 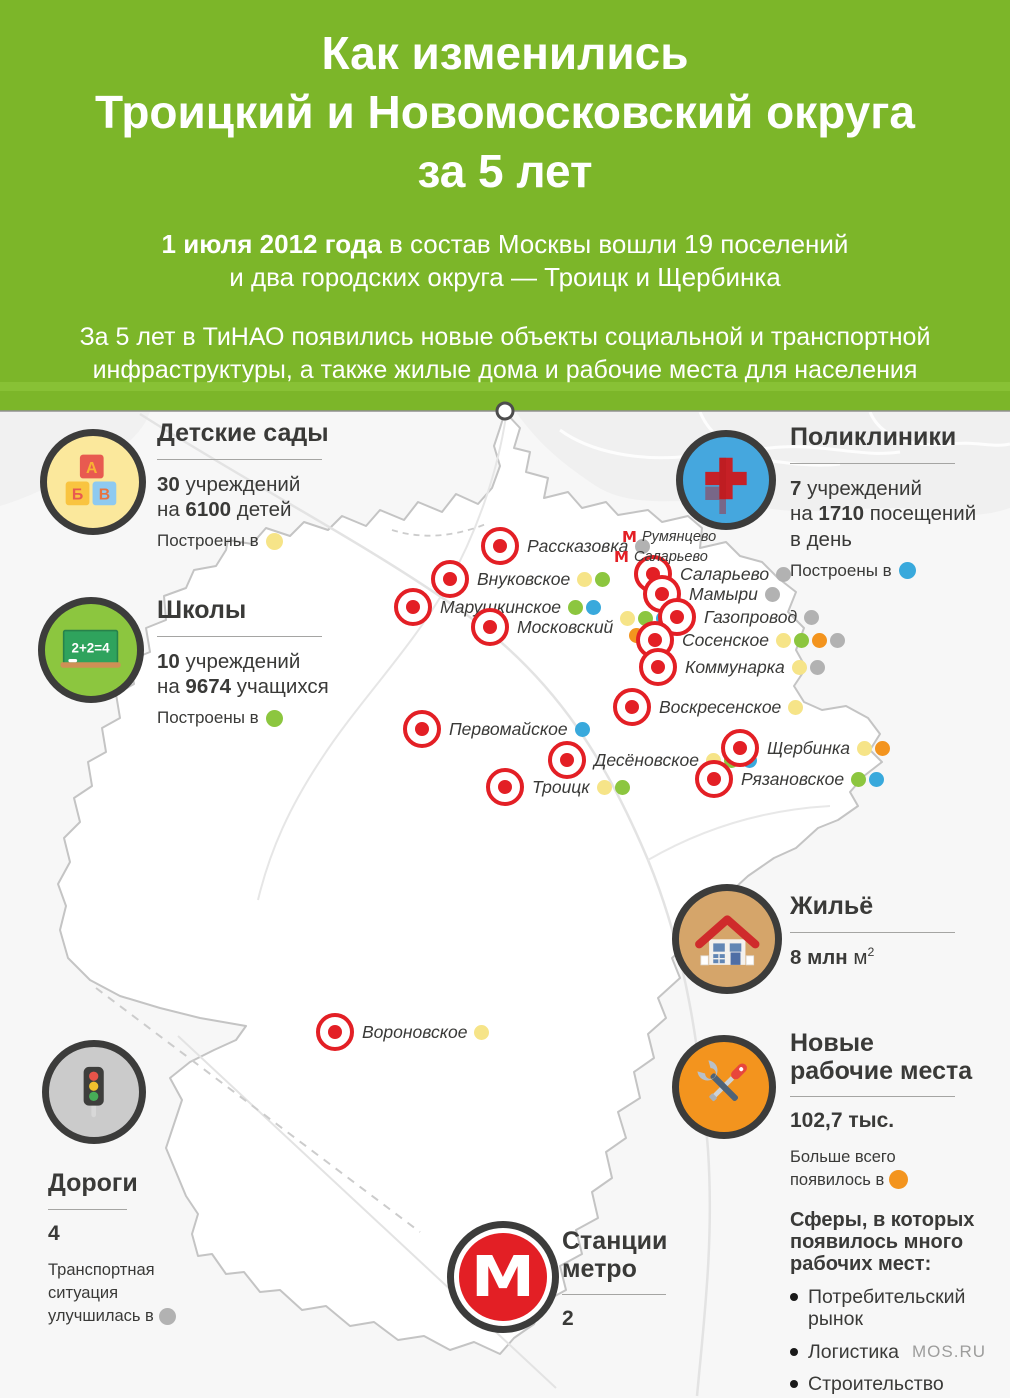 What do you see at coordinates (642, 1285) in the screenshot?
I see `metro-block: Станции метро 2` at bounding box center [642, 1285].